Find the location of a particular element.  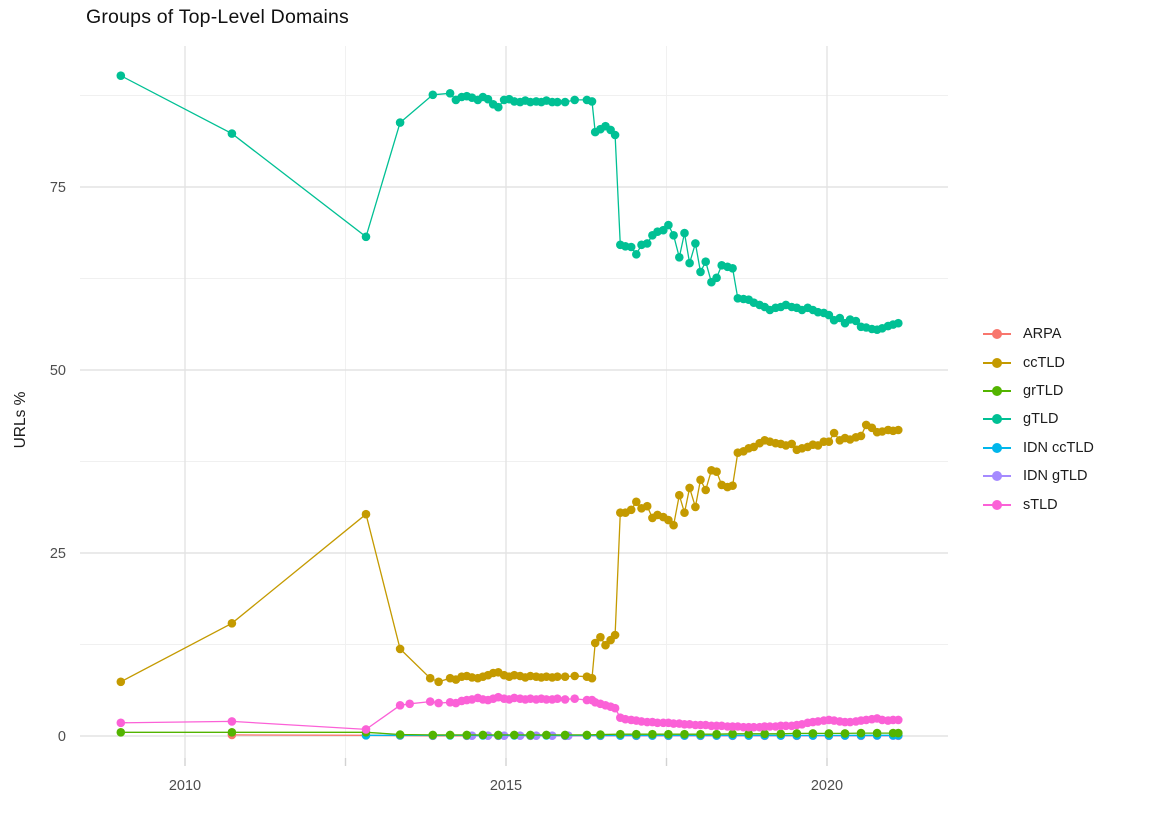

legend-item-idn-cctld: IDN ccTLD is located at coordinates (1038, 448).